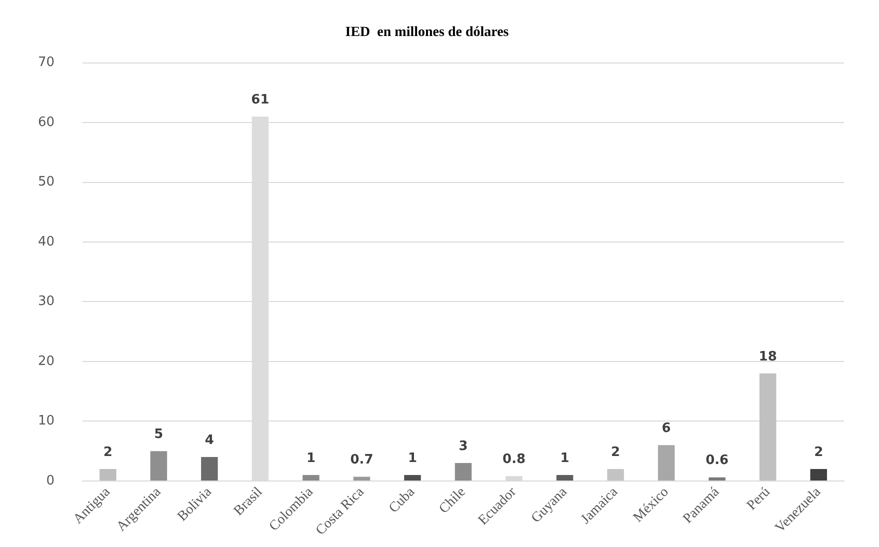  I want to click on y-tick-label: 50, so click(46, 182).